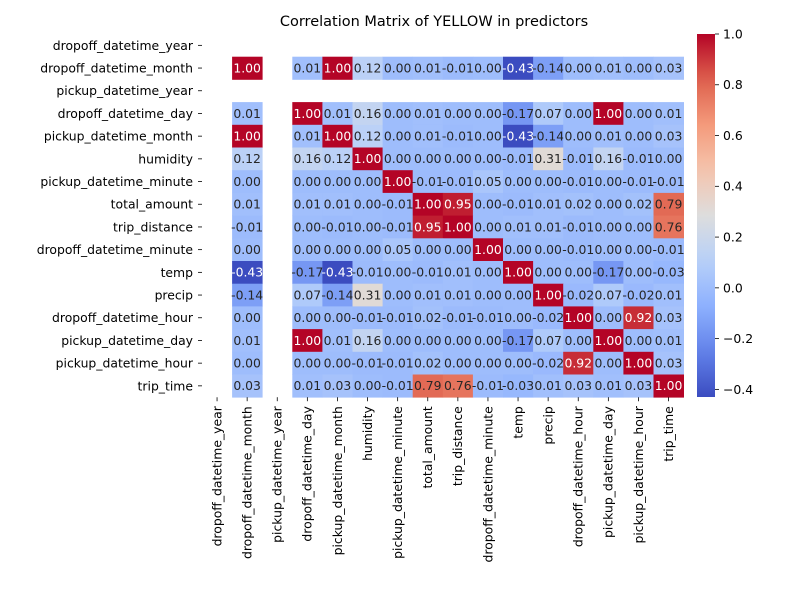 This screenshot has width=800, height=600. Describe the element at coordinates (397, 482) in the screenshot. I see `x-tick-label: pickup_datetime_minute` at that location.